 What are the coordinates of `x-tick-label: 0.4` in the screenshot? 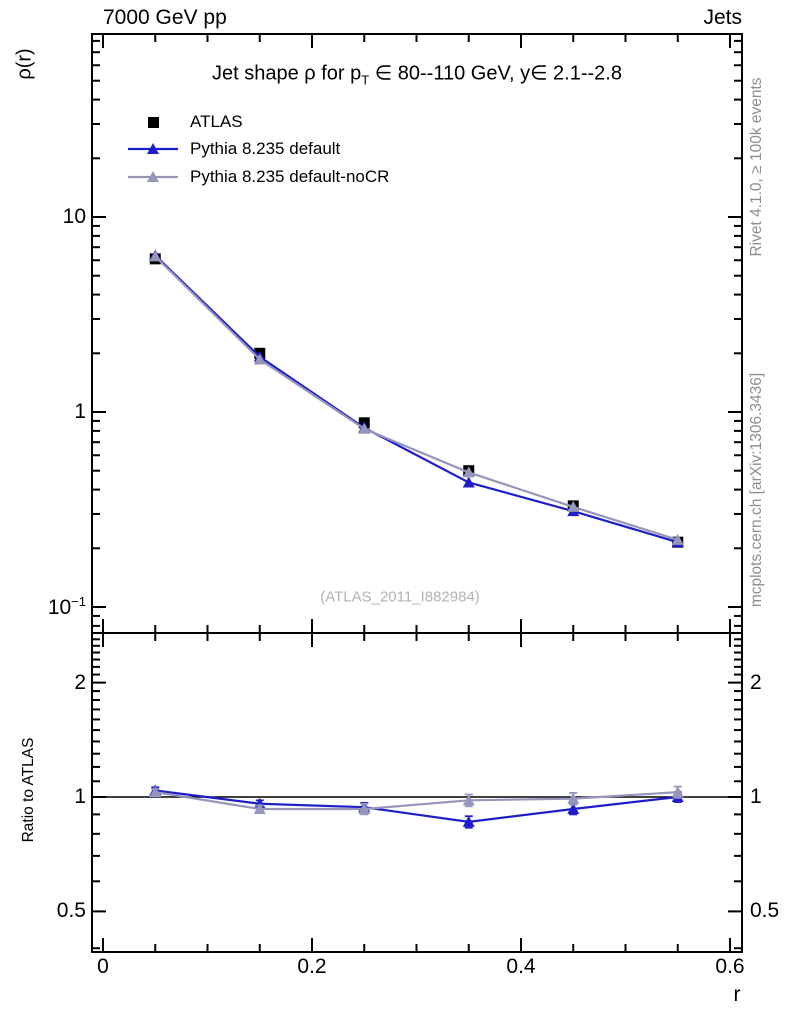 It's located at (521, 966).